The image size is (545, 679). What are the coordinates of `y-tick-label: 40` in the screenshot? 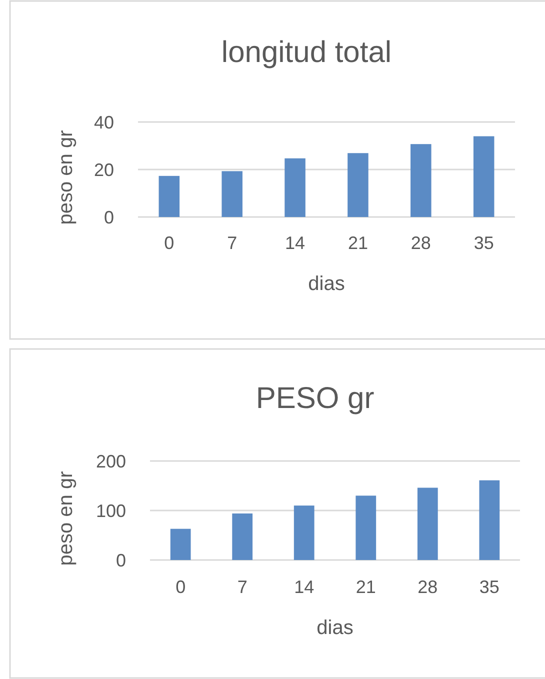 It's located at (104, 122).